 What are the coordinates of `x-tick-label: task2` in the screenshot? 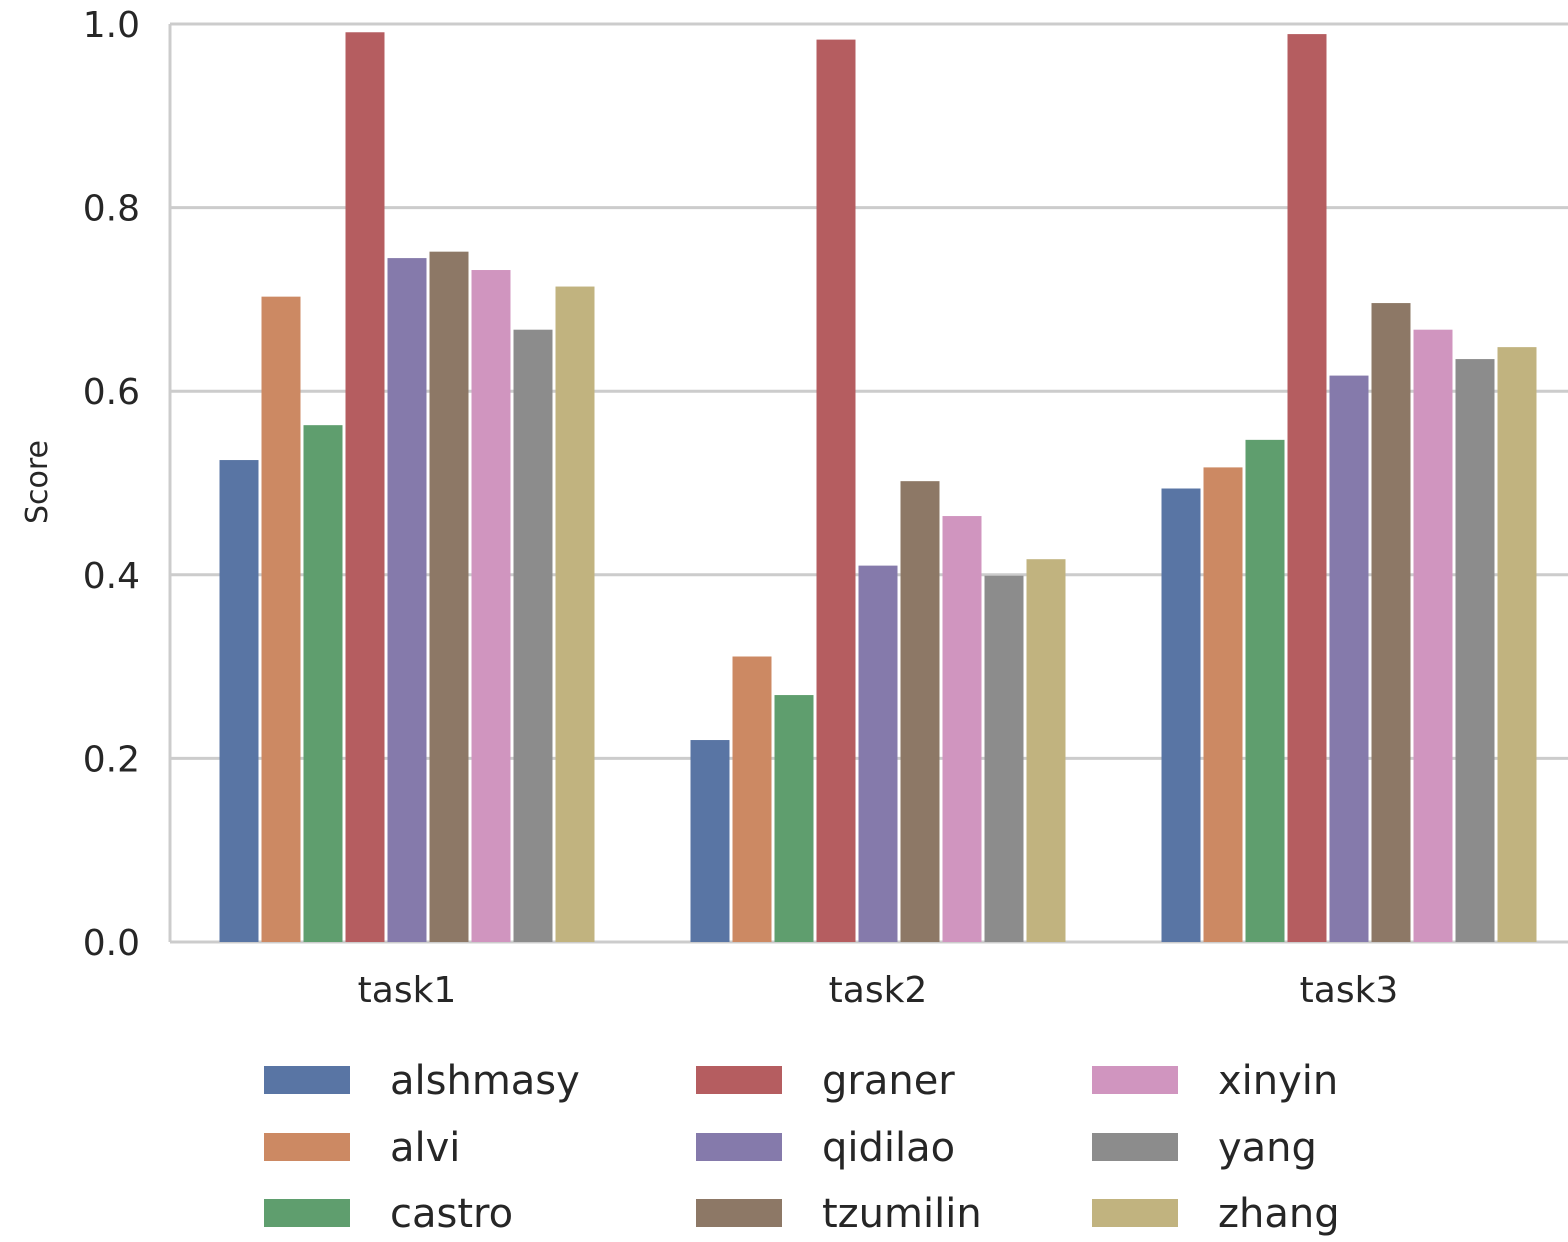 It's located at (878, 990).